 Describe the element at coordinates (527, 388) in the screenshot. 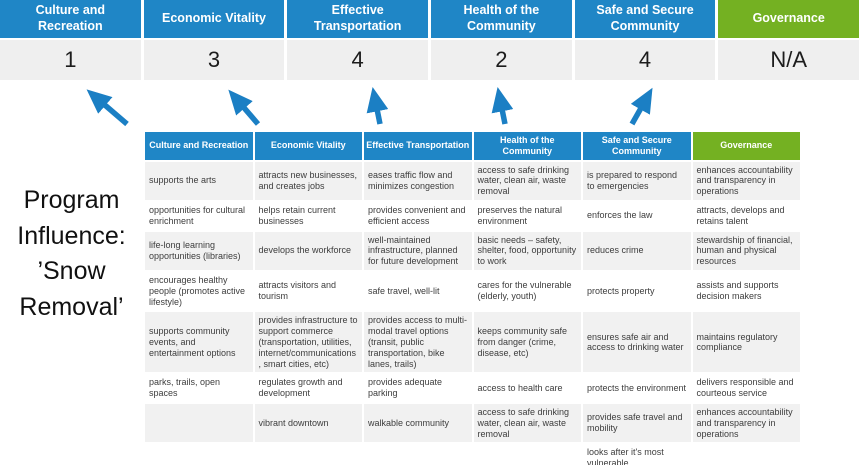

I see `matrix-cell: access to health care` at that location.